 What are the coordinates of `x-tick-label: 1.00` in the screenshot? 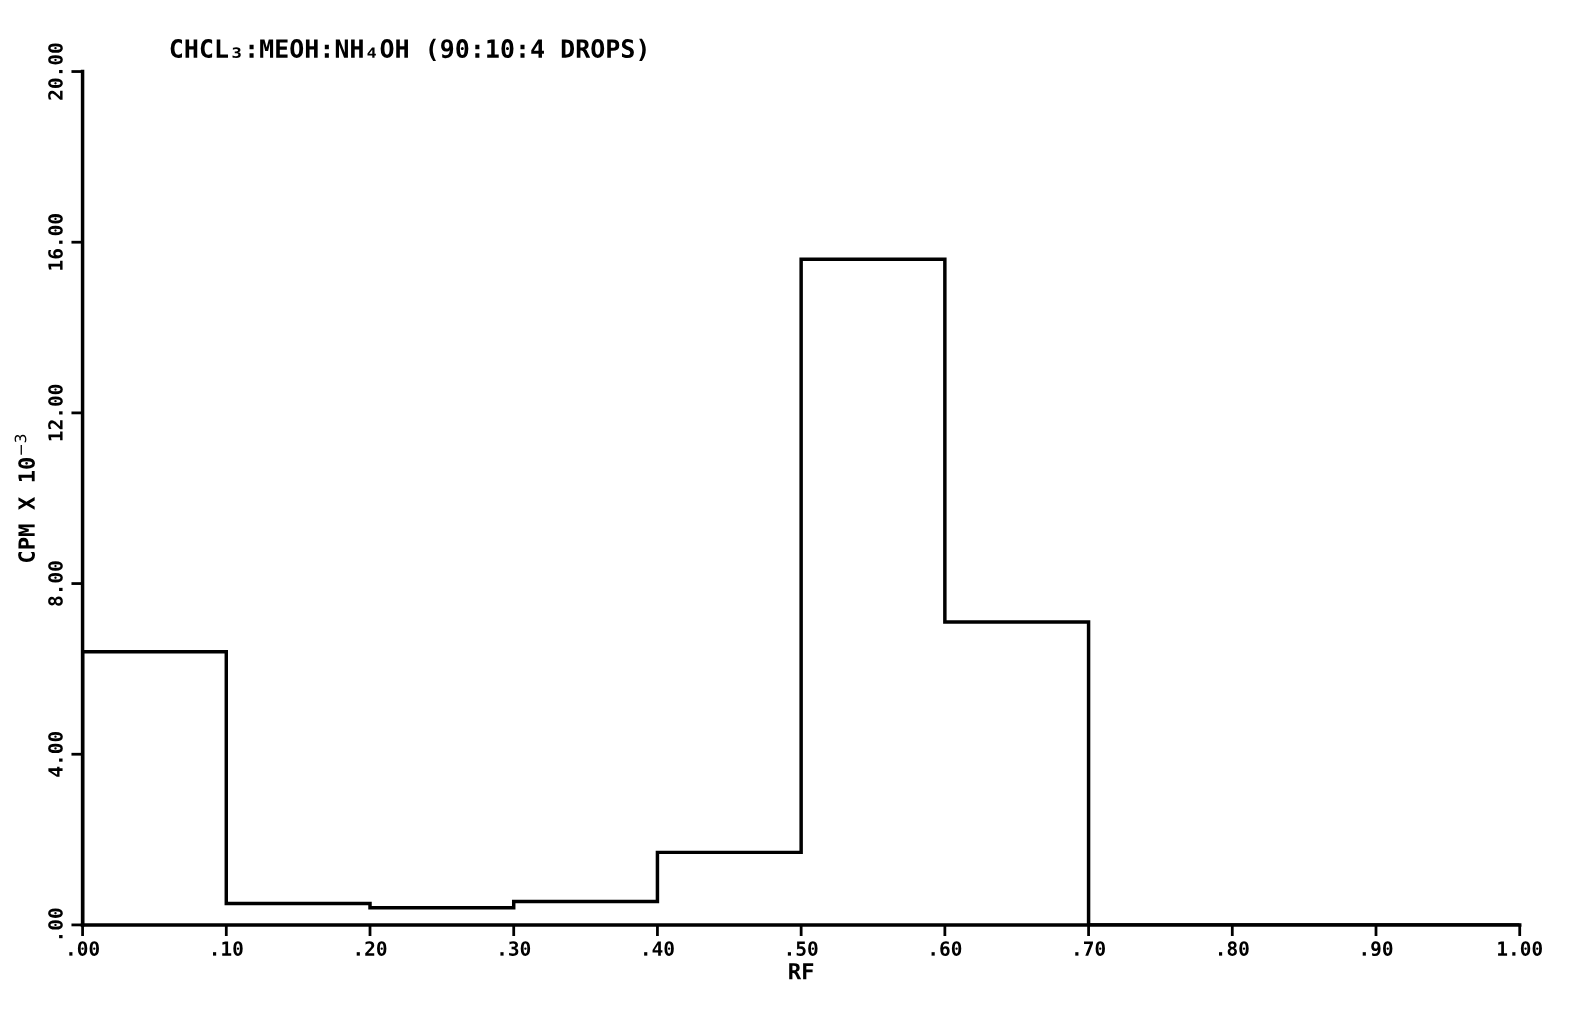 It's located at (1520, 948).